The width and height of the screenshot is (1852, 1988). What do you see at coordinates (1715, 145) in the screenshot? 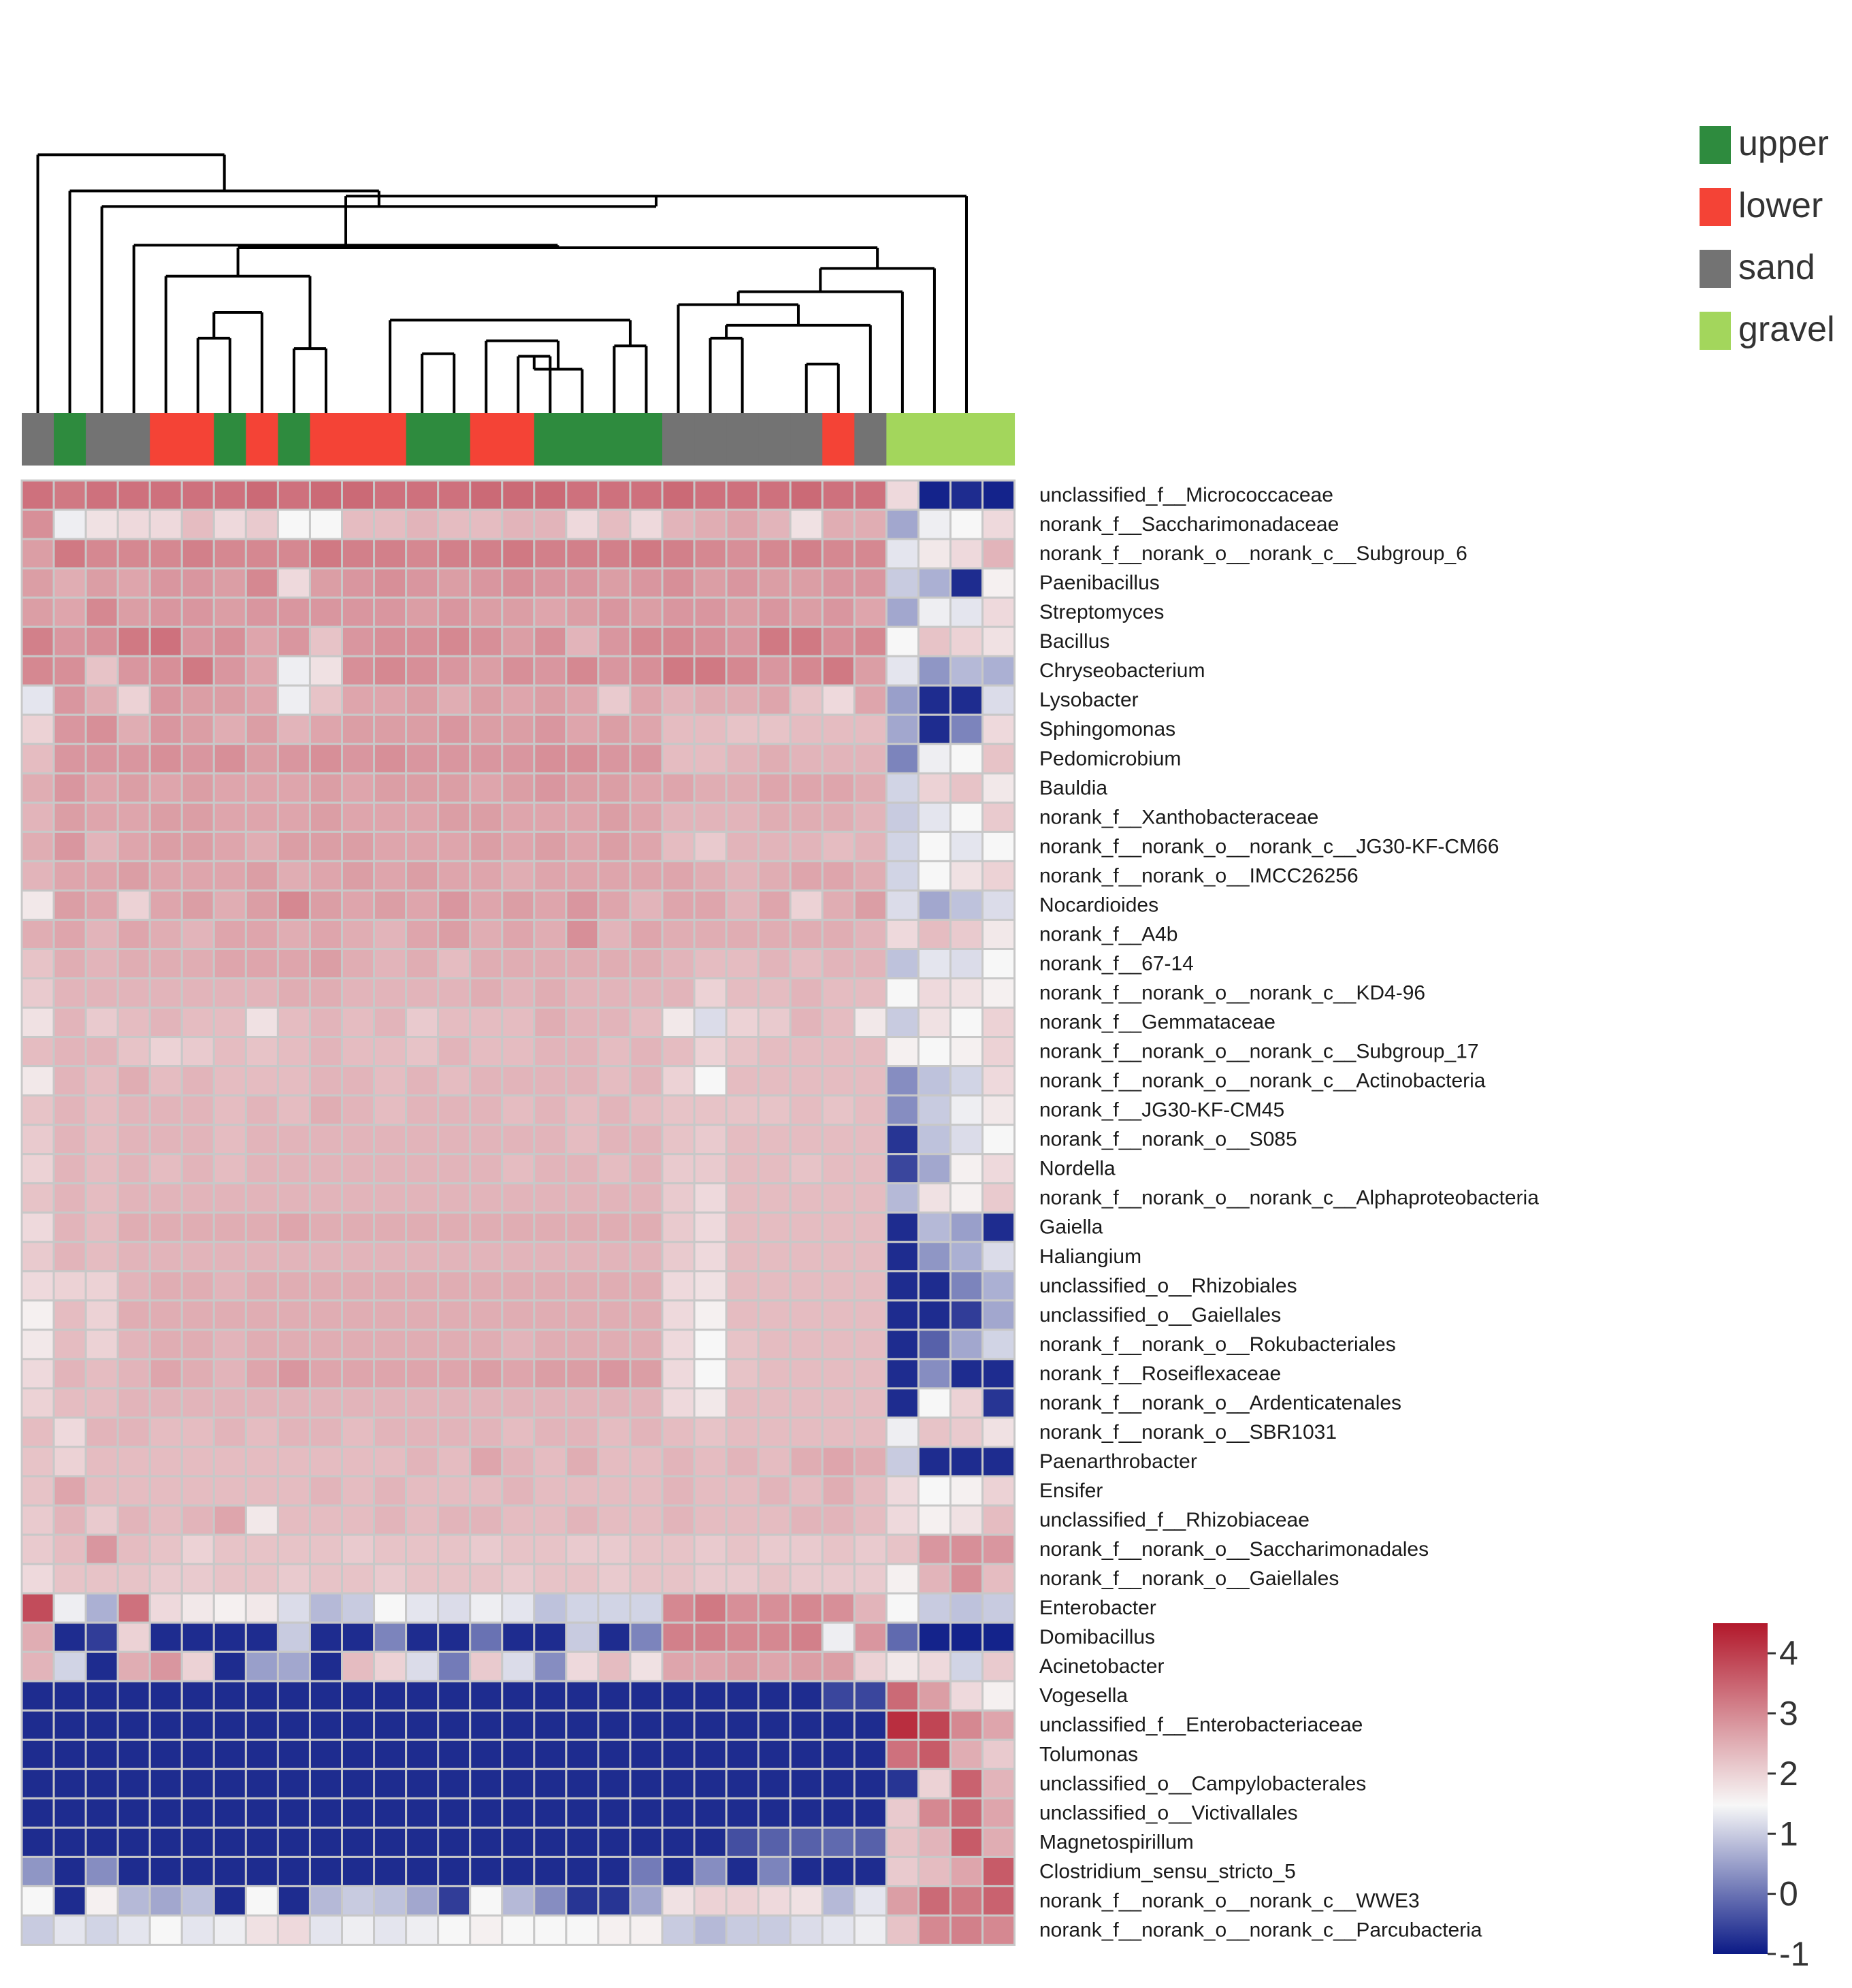
I see `legend-swatch-upper` at bounding box center [1715, 145].